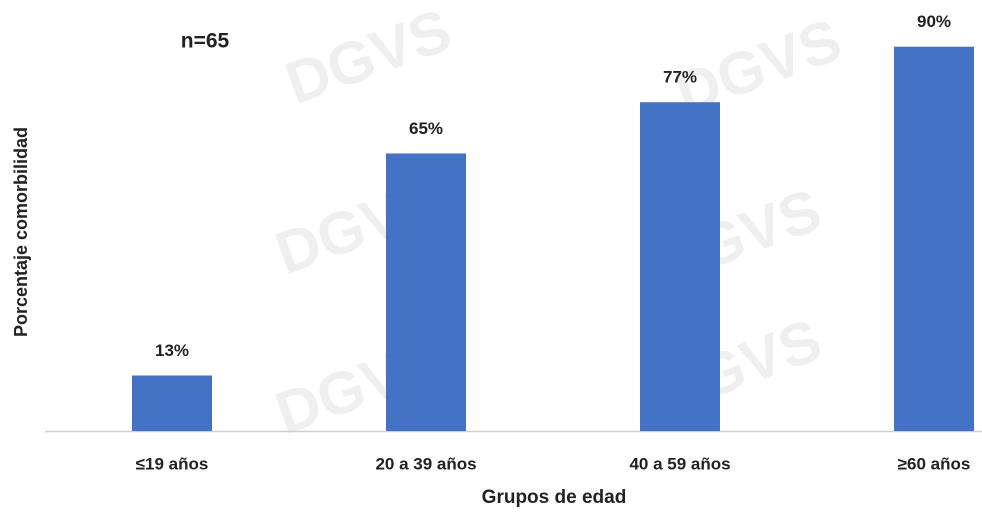 This screenshot has height=515, width=982. What do you see at coordinates (172, 350) in the screenshot?
I see `value-label: 13%` at bounding box center [172, 350].